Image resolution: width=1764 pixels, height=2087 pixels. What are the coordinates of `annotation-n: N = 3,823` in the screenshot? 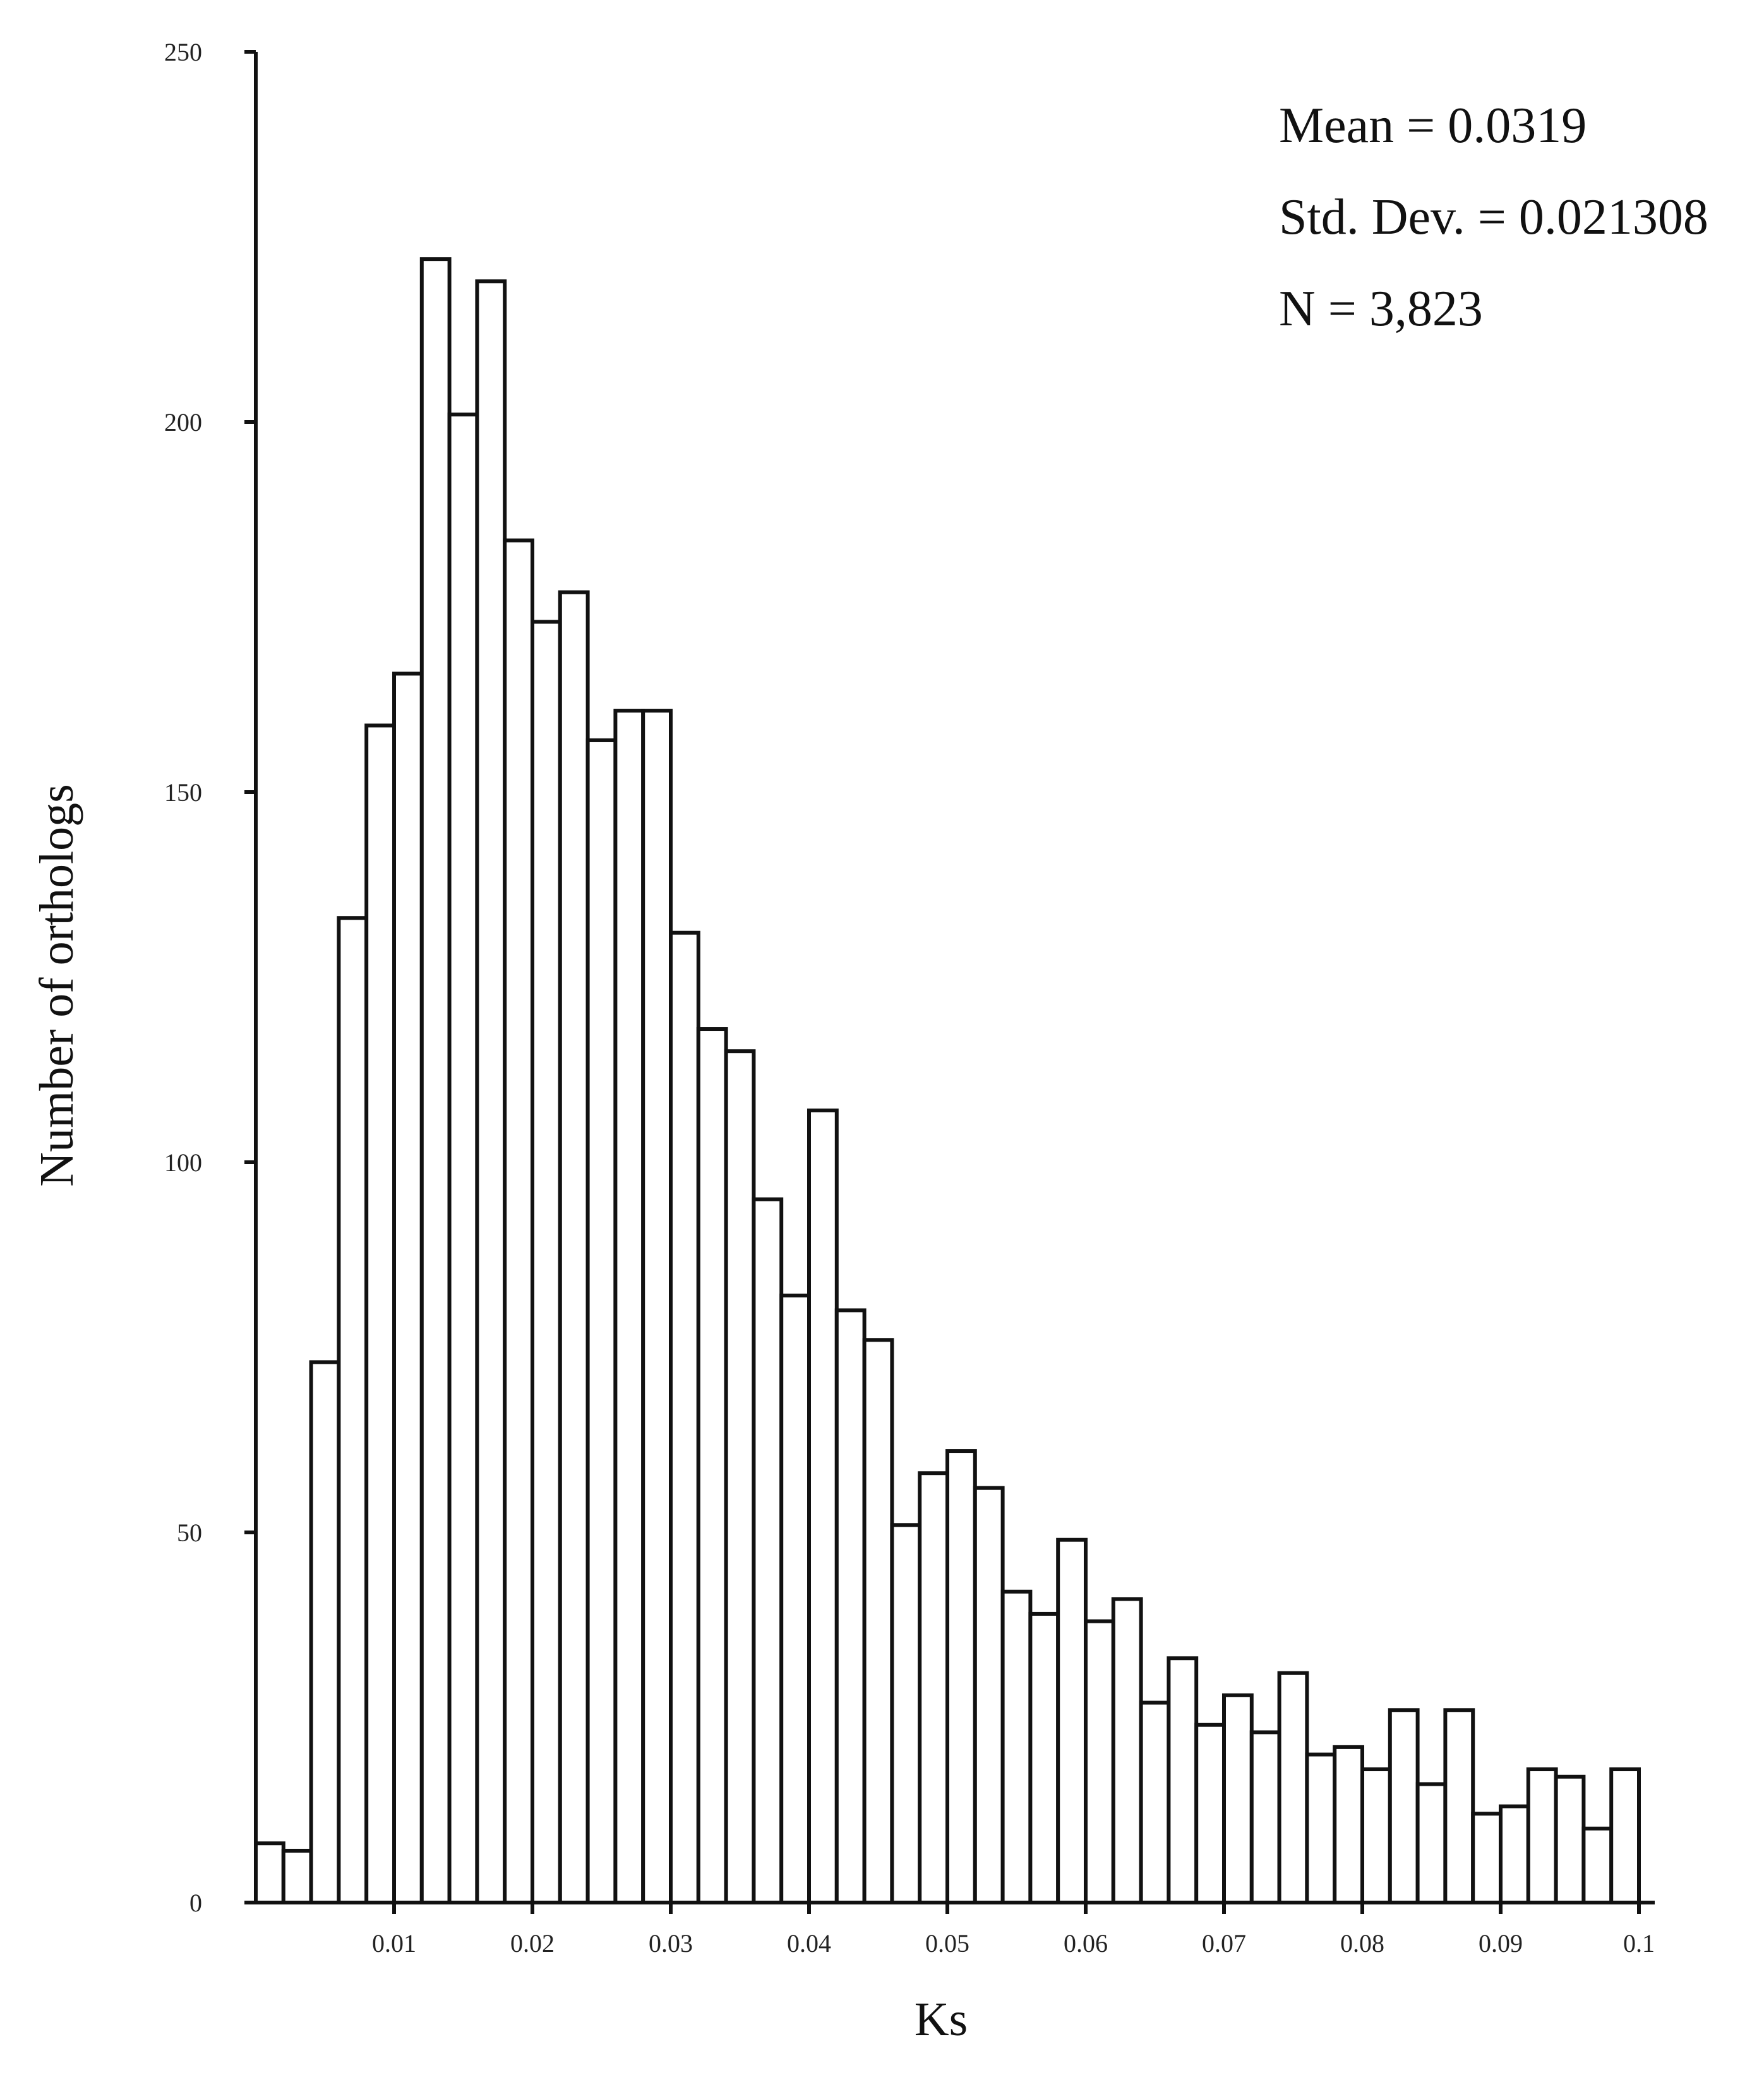 It's located at (1381, 309).